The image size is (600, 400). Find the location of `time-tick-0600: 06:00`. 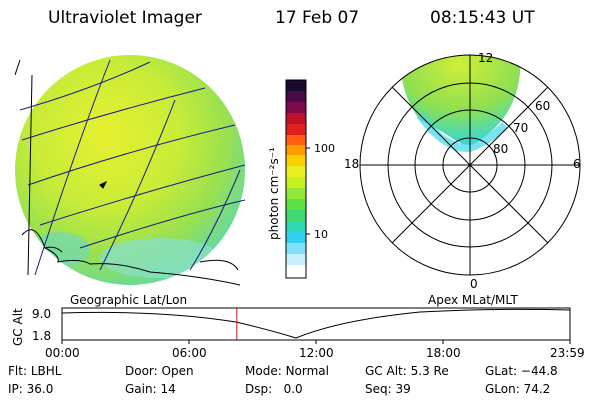

time-tick-0600: 06:00 is located at coordinates (189, 353).